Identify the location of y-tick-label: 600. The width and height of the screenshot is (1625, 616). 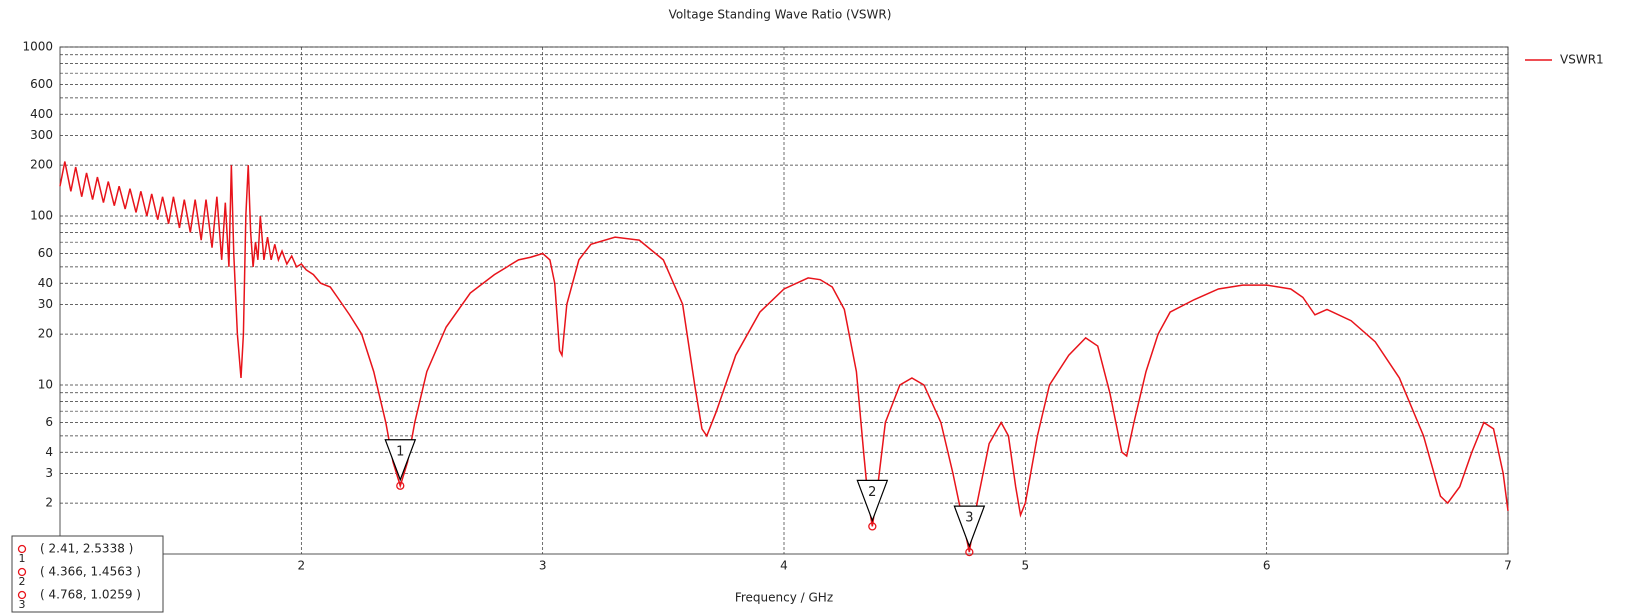
(41, 84).